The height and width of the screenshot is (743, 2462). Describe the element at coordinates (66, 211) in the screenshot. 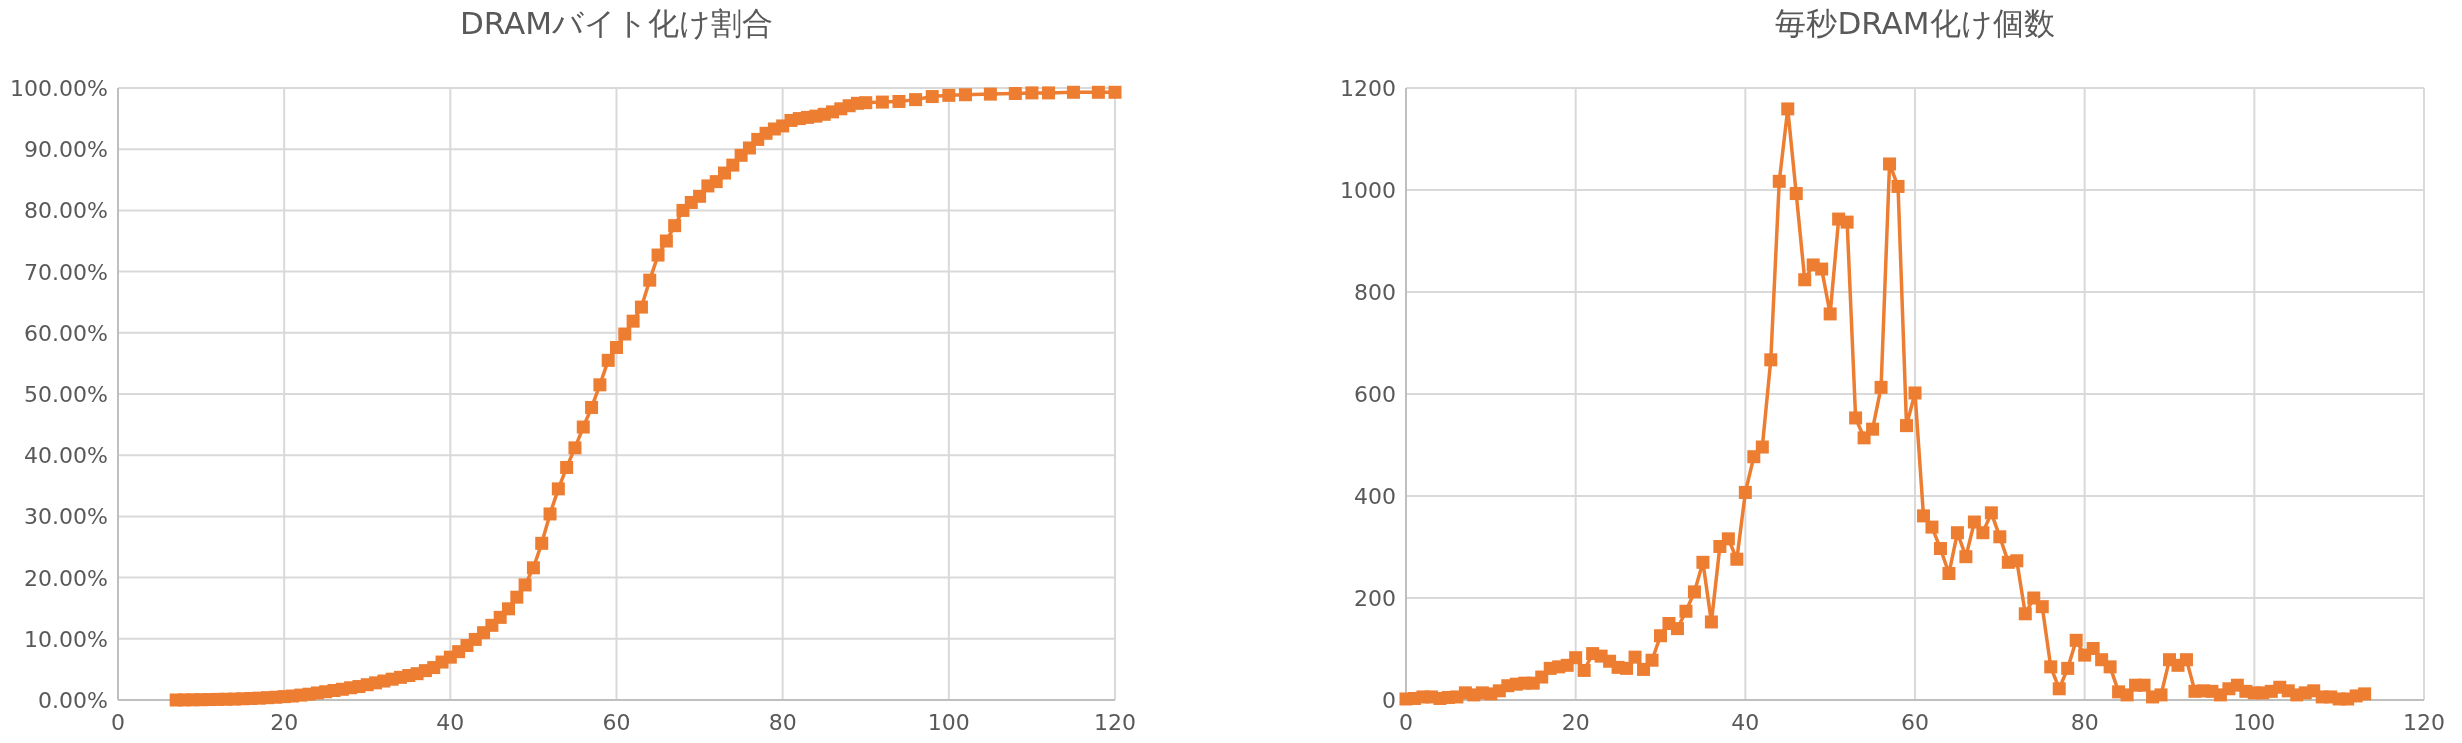

I see `y-tick-label: 80.00%` at that location.